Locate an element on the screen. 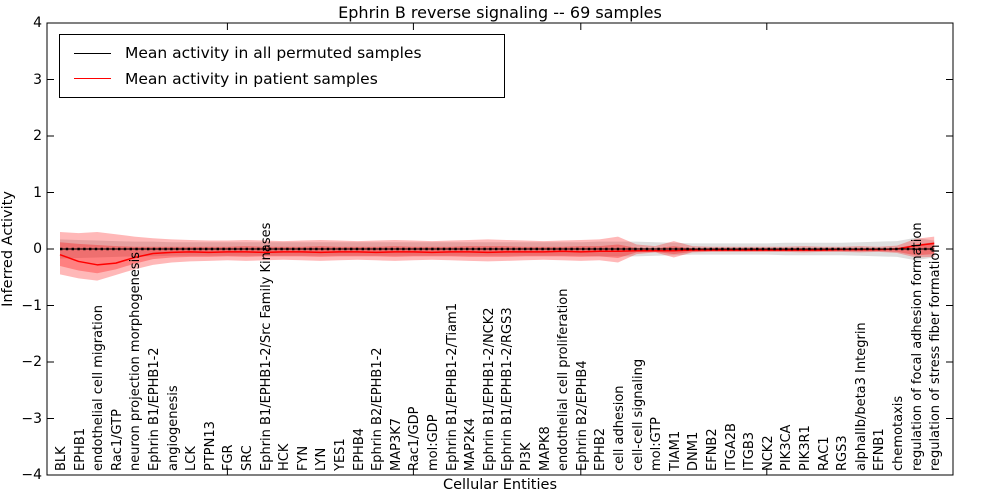 Image resolution: width=1000 pixels, height=500 pixels. x-axis-label: Cellular Entities is located at coordinates (500, 485).